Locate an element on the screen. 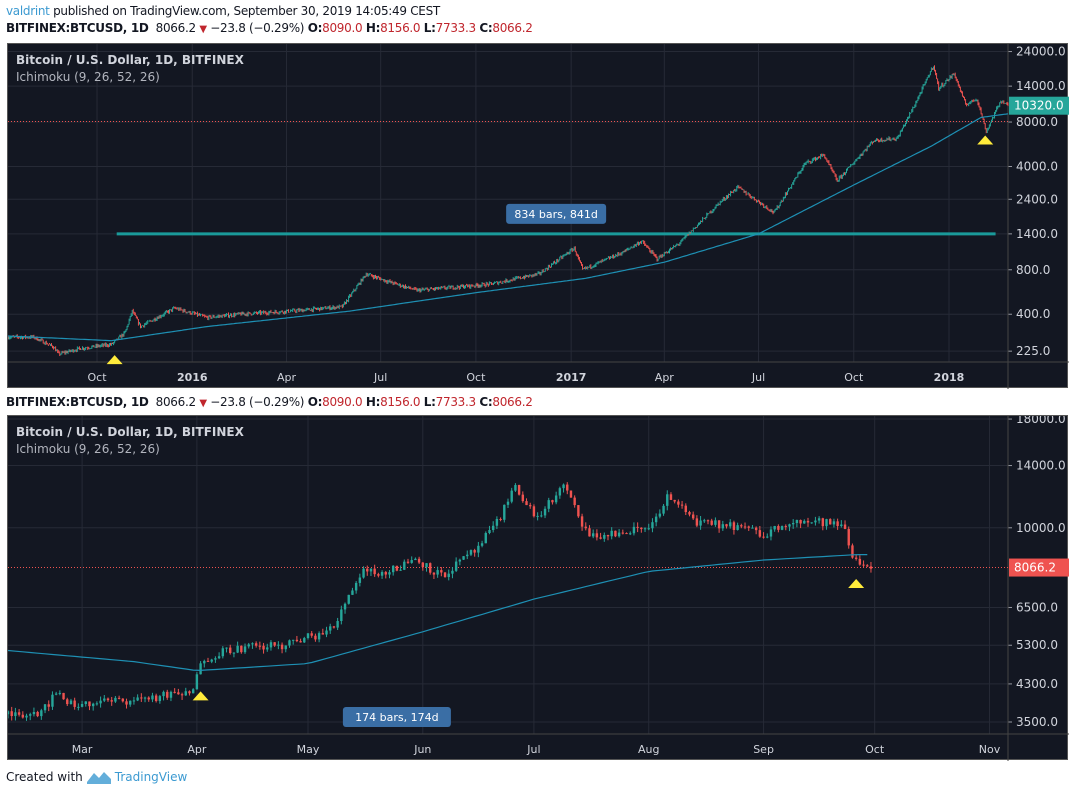  range-label-box is located at coordinates (396, 717).